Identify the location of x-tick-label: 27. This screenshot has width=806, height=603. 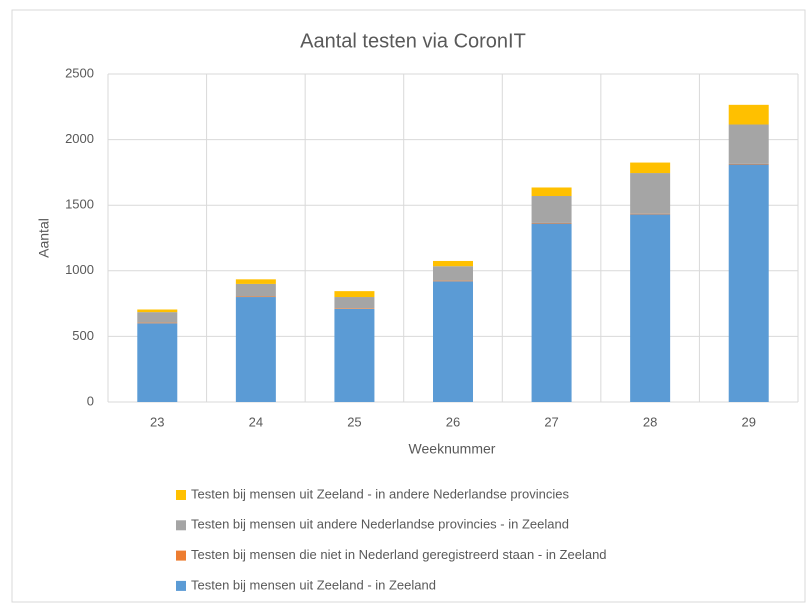
(551, 421).